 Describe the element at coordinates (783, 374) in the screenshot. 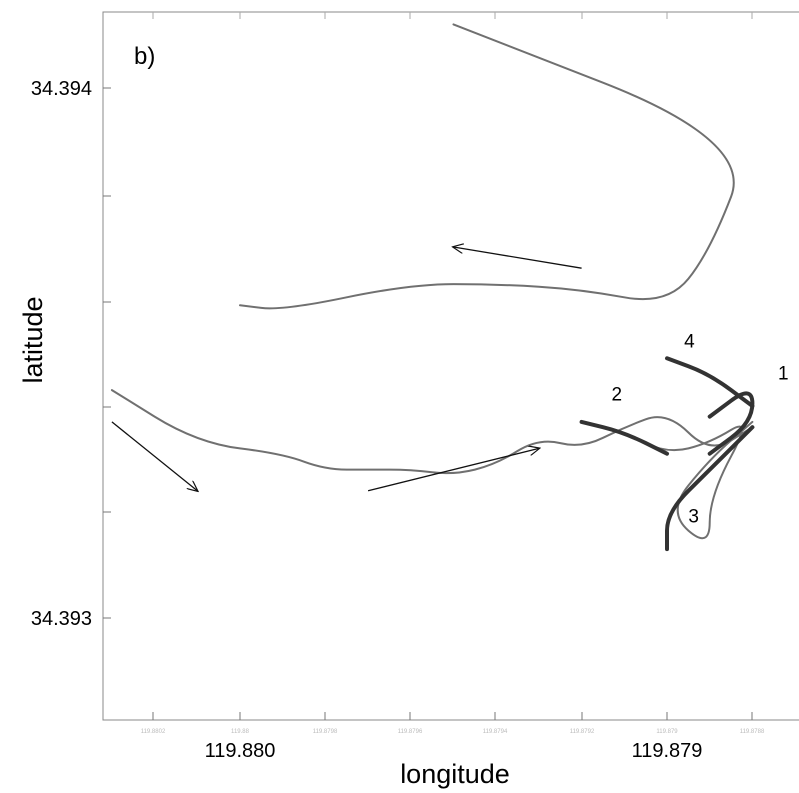

I see `segment-label-1: 1` at that location.